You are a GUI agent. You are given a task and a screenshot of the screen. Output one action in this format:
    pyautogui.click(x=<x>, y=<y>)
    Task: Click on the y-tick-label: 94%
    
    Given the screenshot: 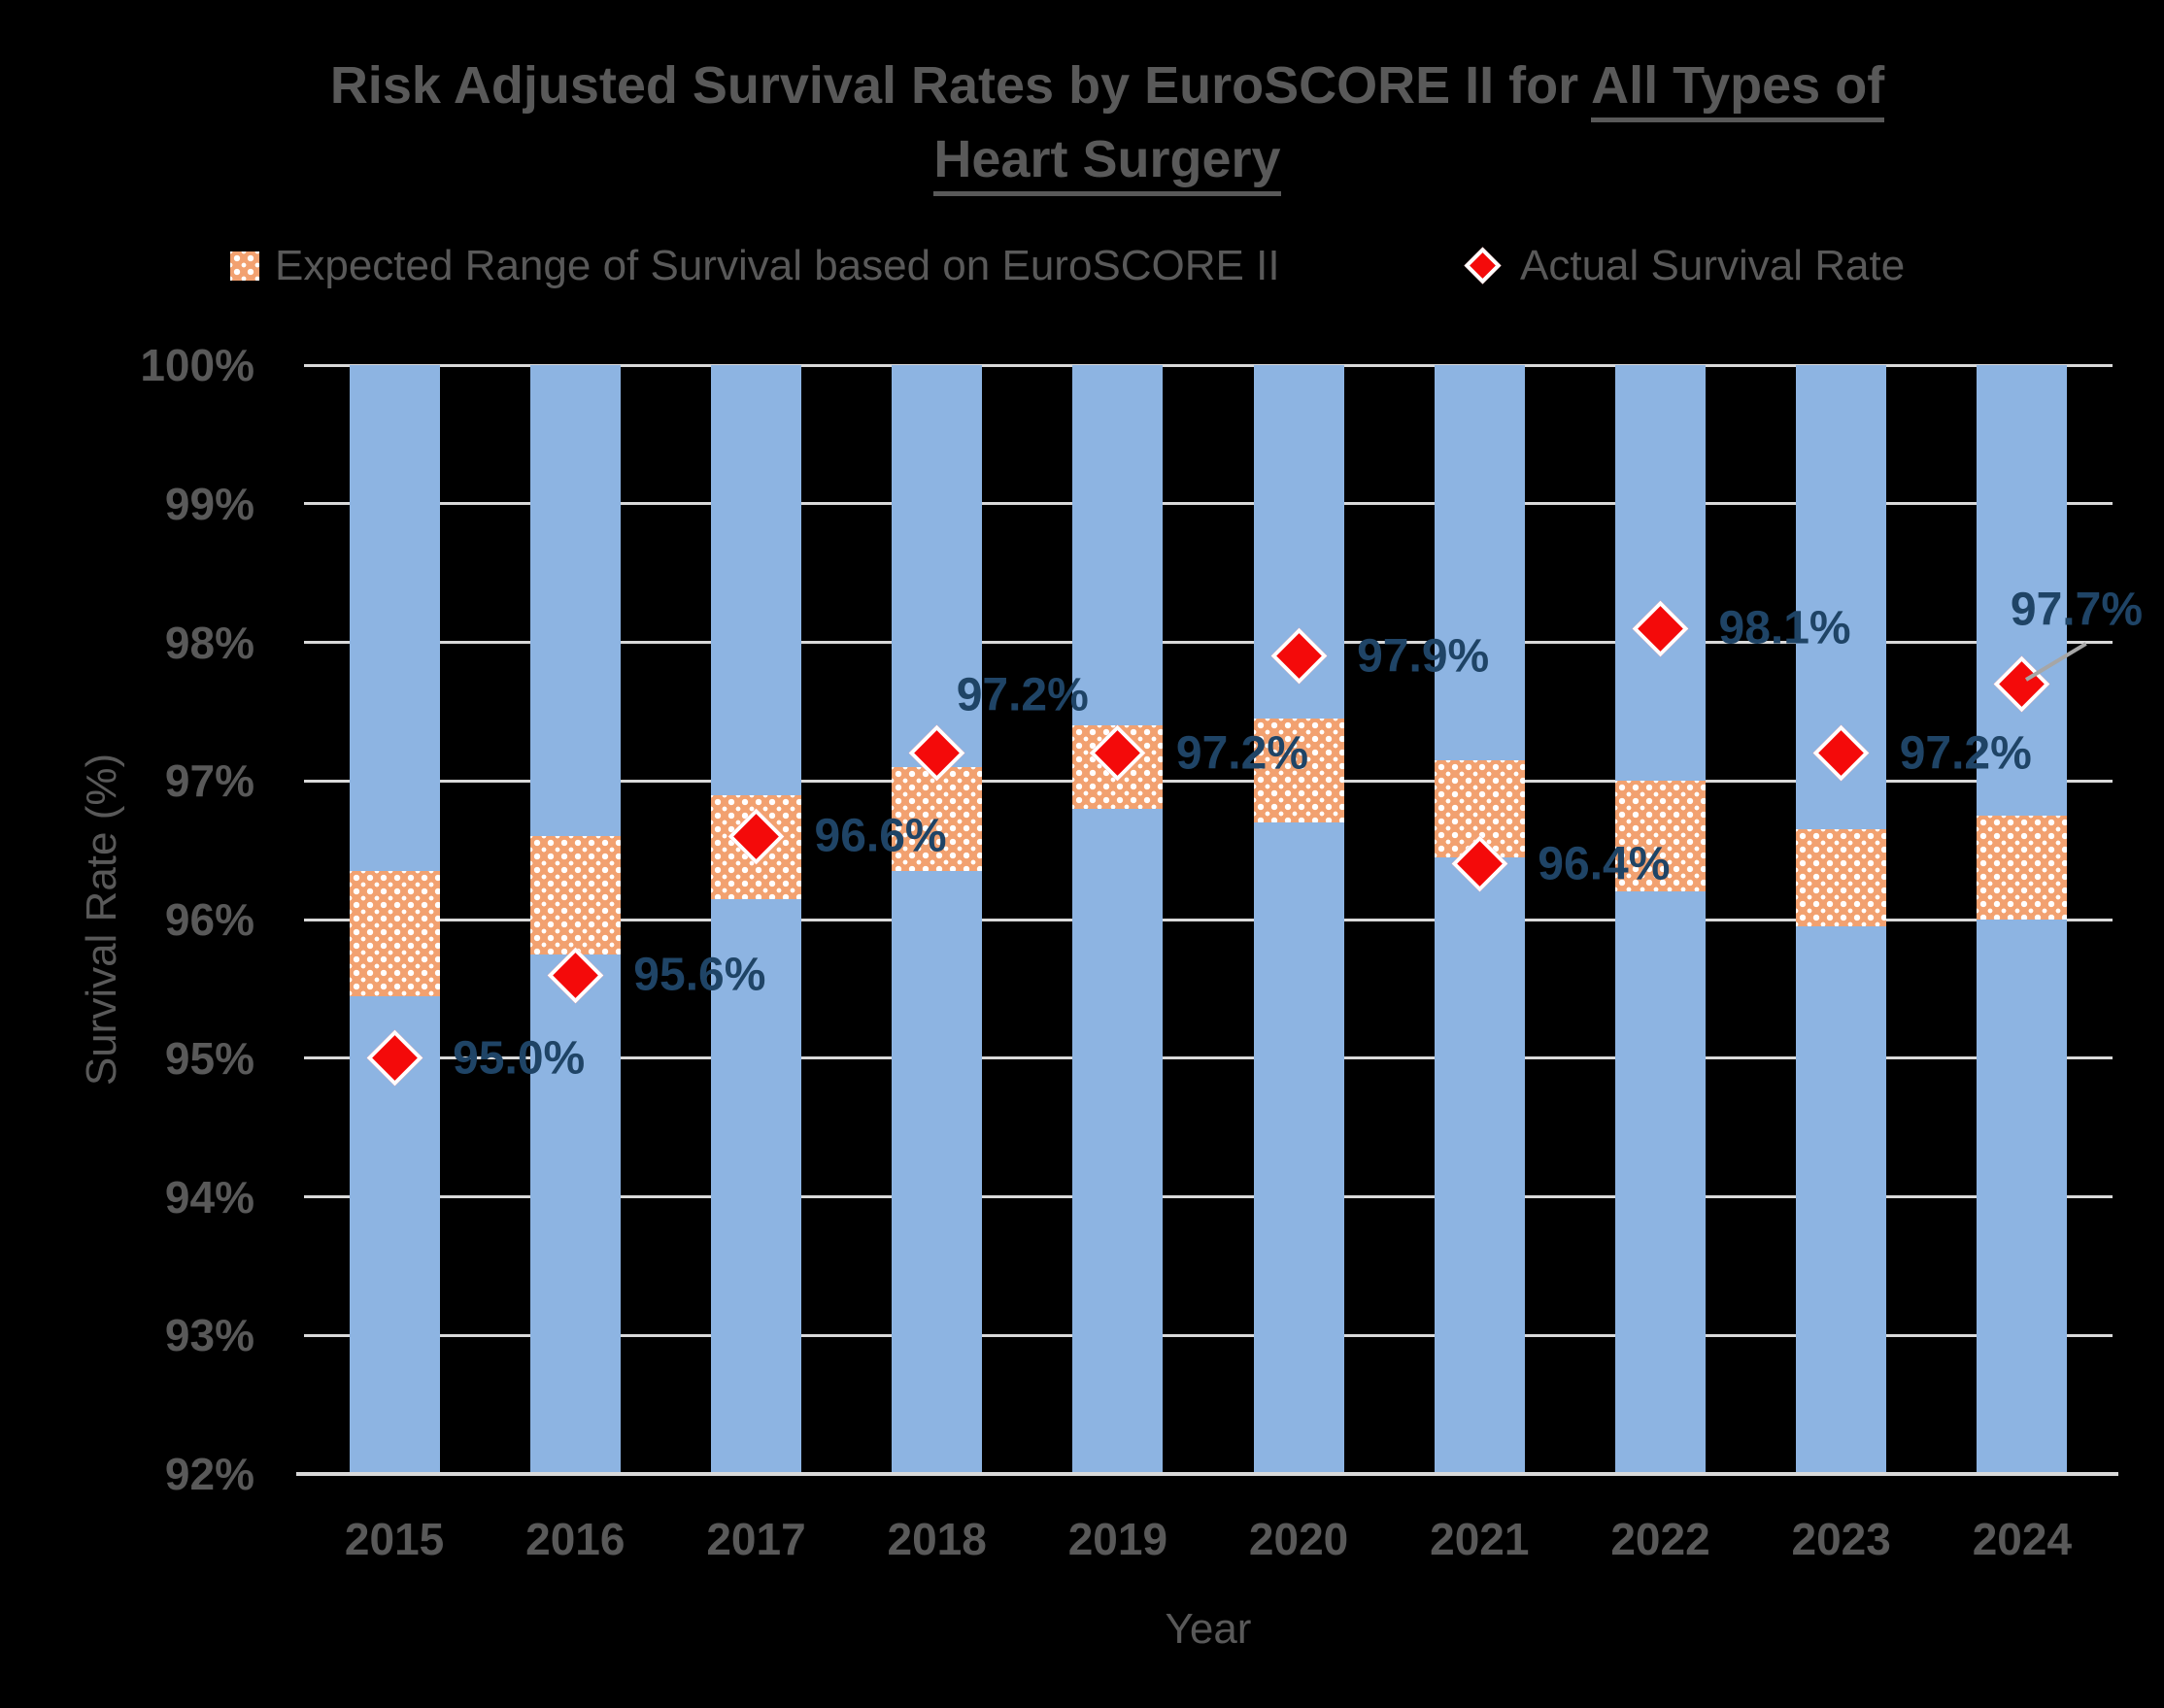 What is the action you would take?
    pyautogui.click(x=209, y=1196)
    